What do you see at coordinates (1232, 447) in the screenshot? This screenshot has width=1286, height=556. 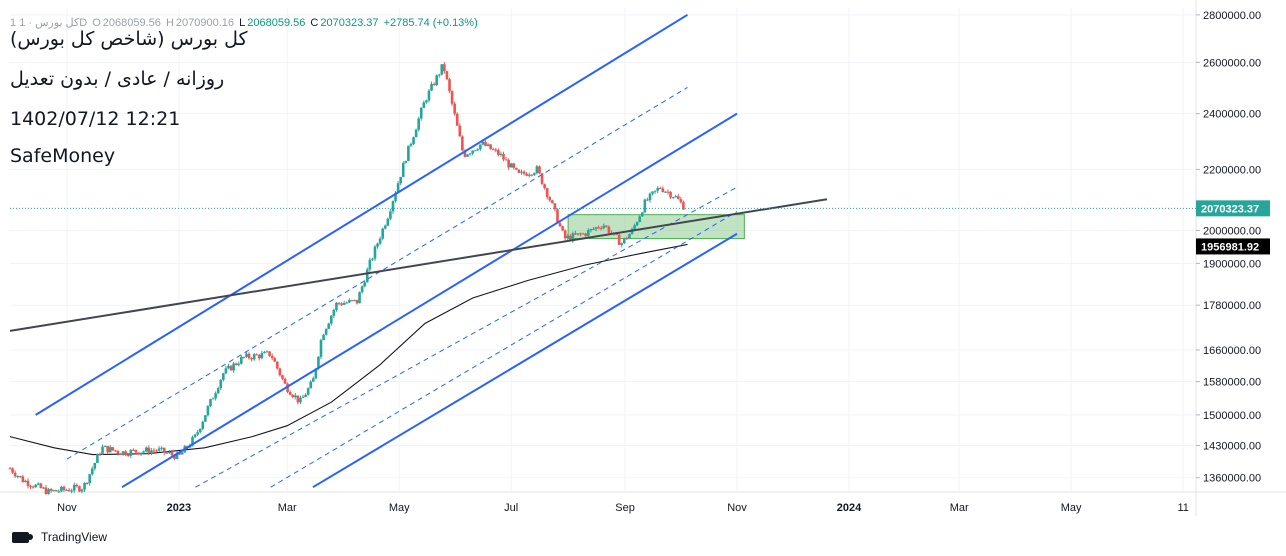 I see `y-tick-label: 1430000.00` at bounding box center [1232, 447].